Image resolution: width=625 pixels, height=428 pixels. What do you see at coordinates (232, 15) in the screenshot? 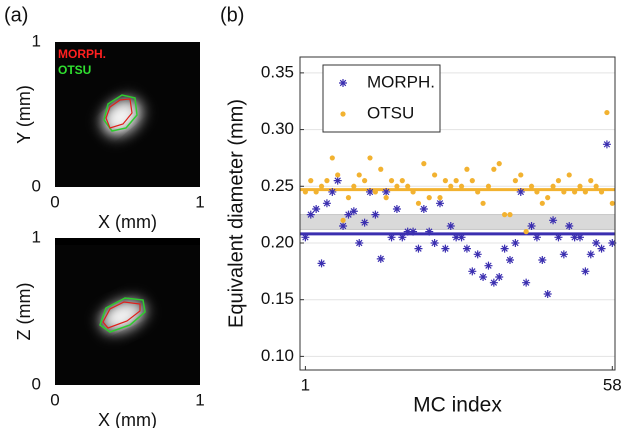
I see `panel-label: (b)` at bounding box center [232, 15].